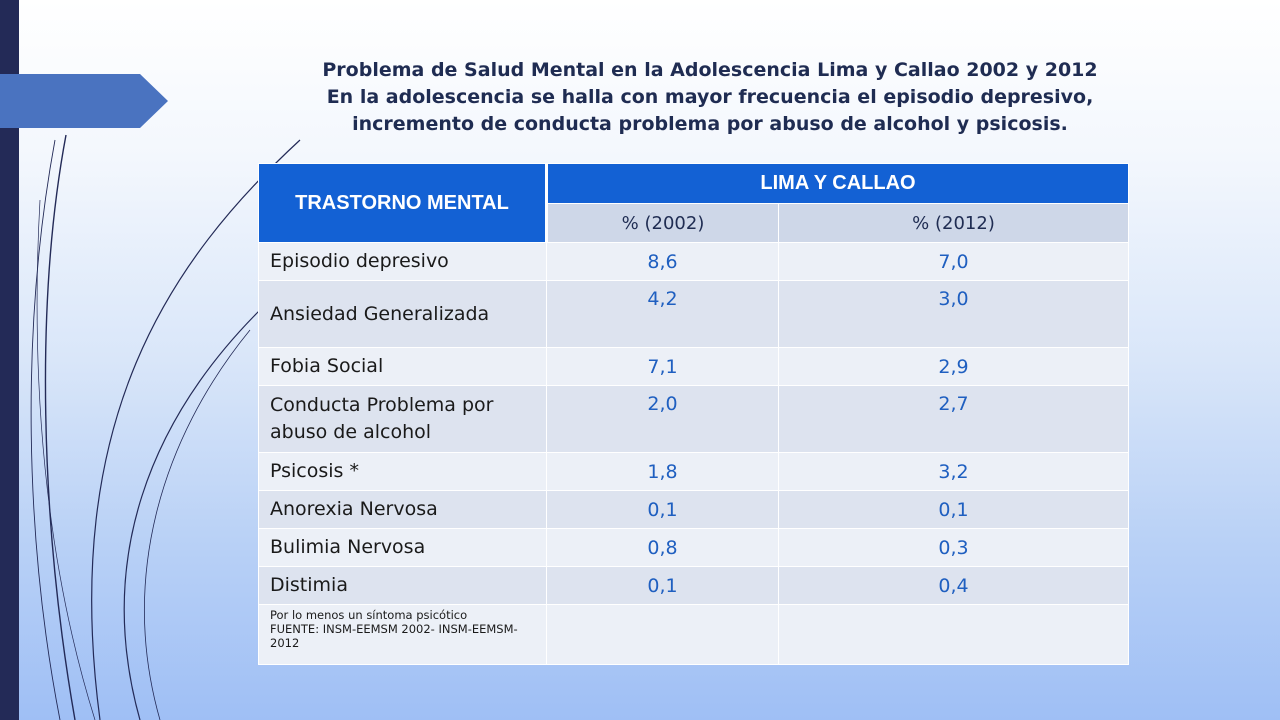  What do you see at coordinates (662, 314) in the screenshot?
I see `row-value-2002: 4,2` at bounding box center [662, 314].